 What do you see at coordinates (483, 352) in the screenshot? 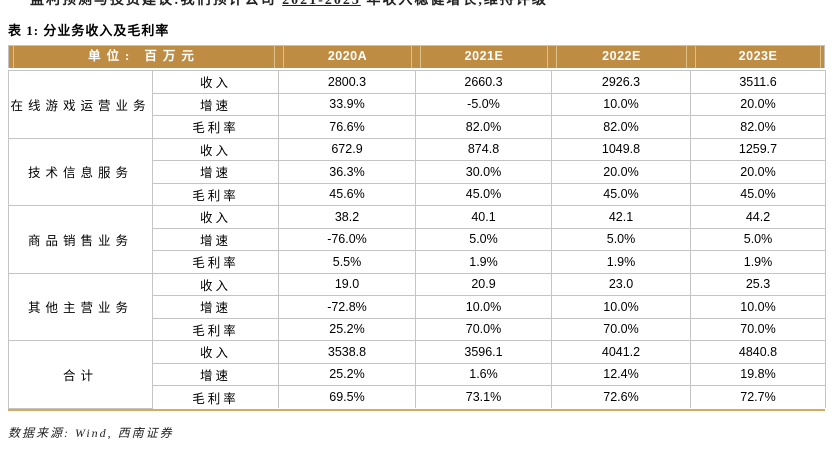
I see `value-cell: 3596.1` at bounding box center [483, 352].